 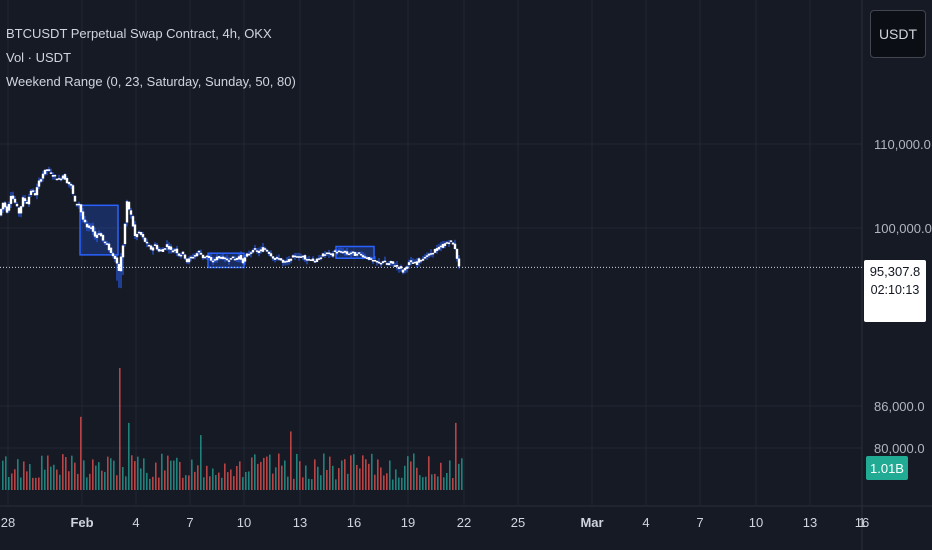 What do you see at coordinates (139, 33) in the screenshot?
I see `symbol-title: BTCUSDT Perpetual Swap Contract, 4h, OKX` at bounding box center [139, 33].